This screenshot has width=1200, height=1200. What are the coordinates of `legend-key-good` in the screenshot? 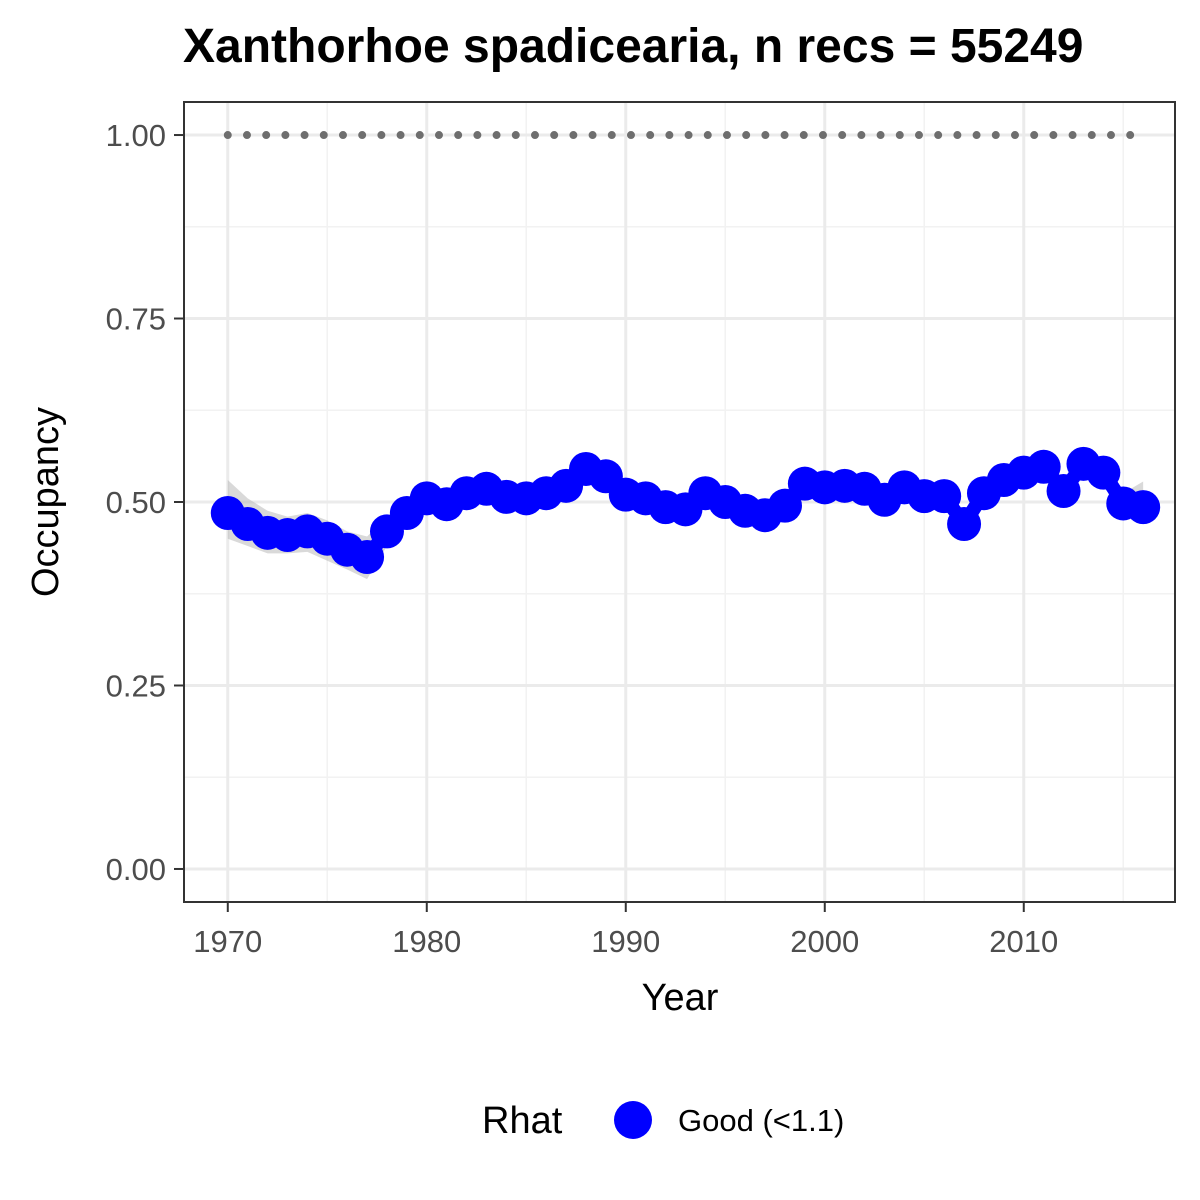 It's located at (633, 1120).